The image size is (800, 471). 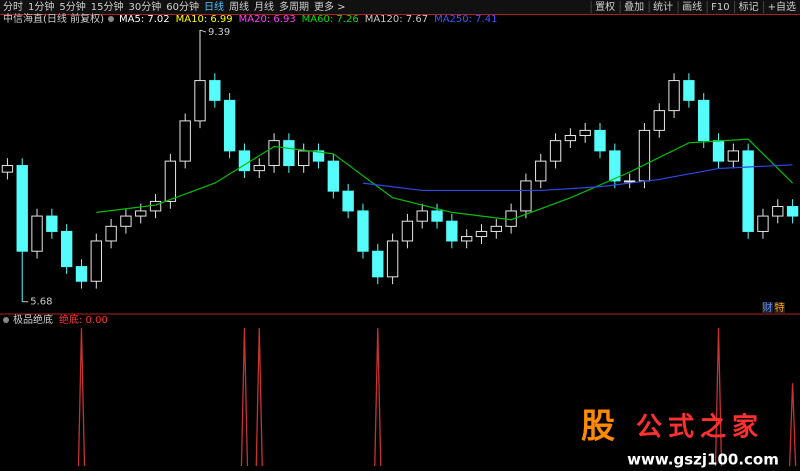 I want to click on toolbar-button: 画线, so click(x=692, y=6).